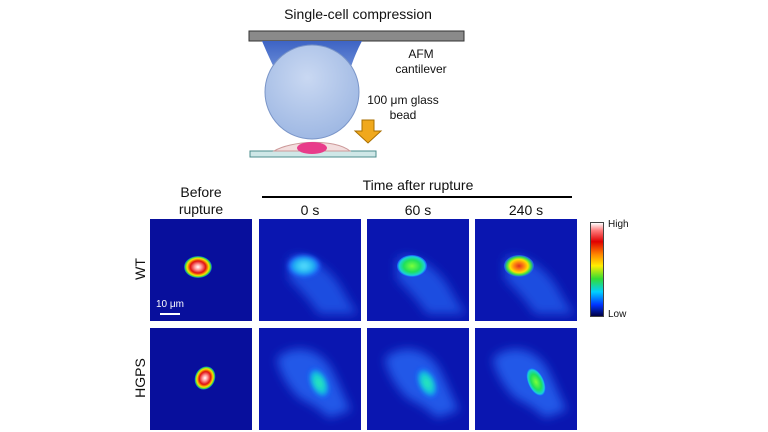 This screenshot has width=768, height=432. Describe the element at coordinates (310, 210) in the screenshot. I see `time-label-0: 0 s` at that location.